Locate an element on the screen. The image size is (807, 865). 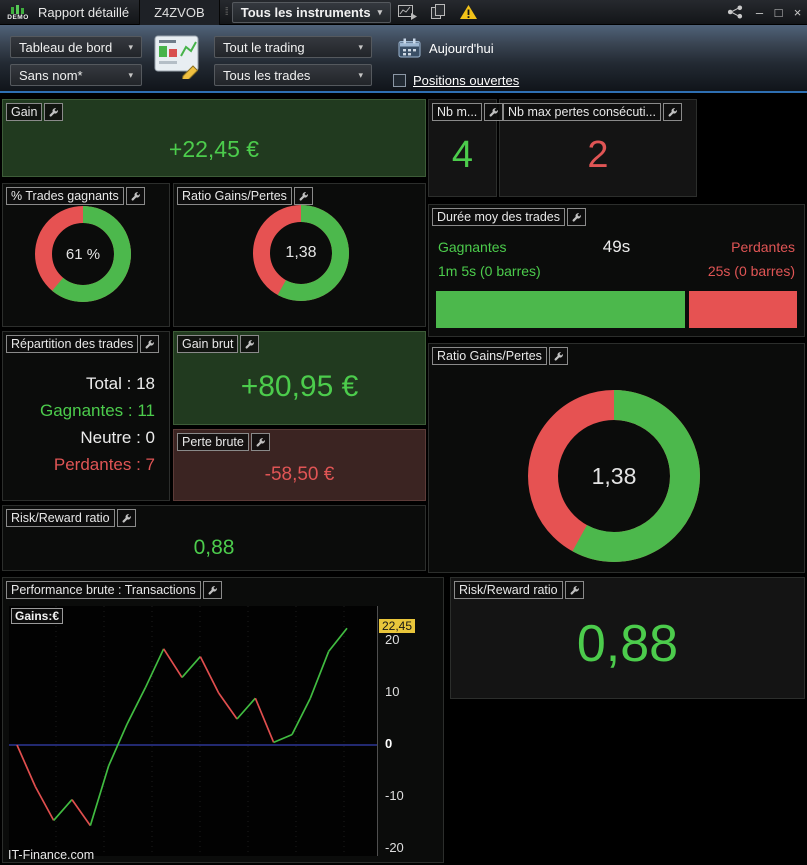
max-losses-value: 2 is located at coordinates (598, 155).